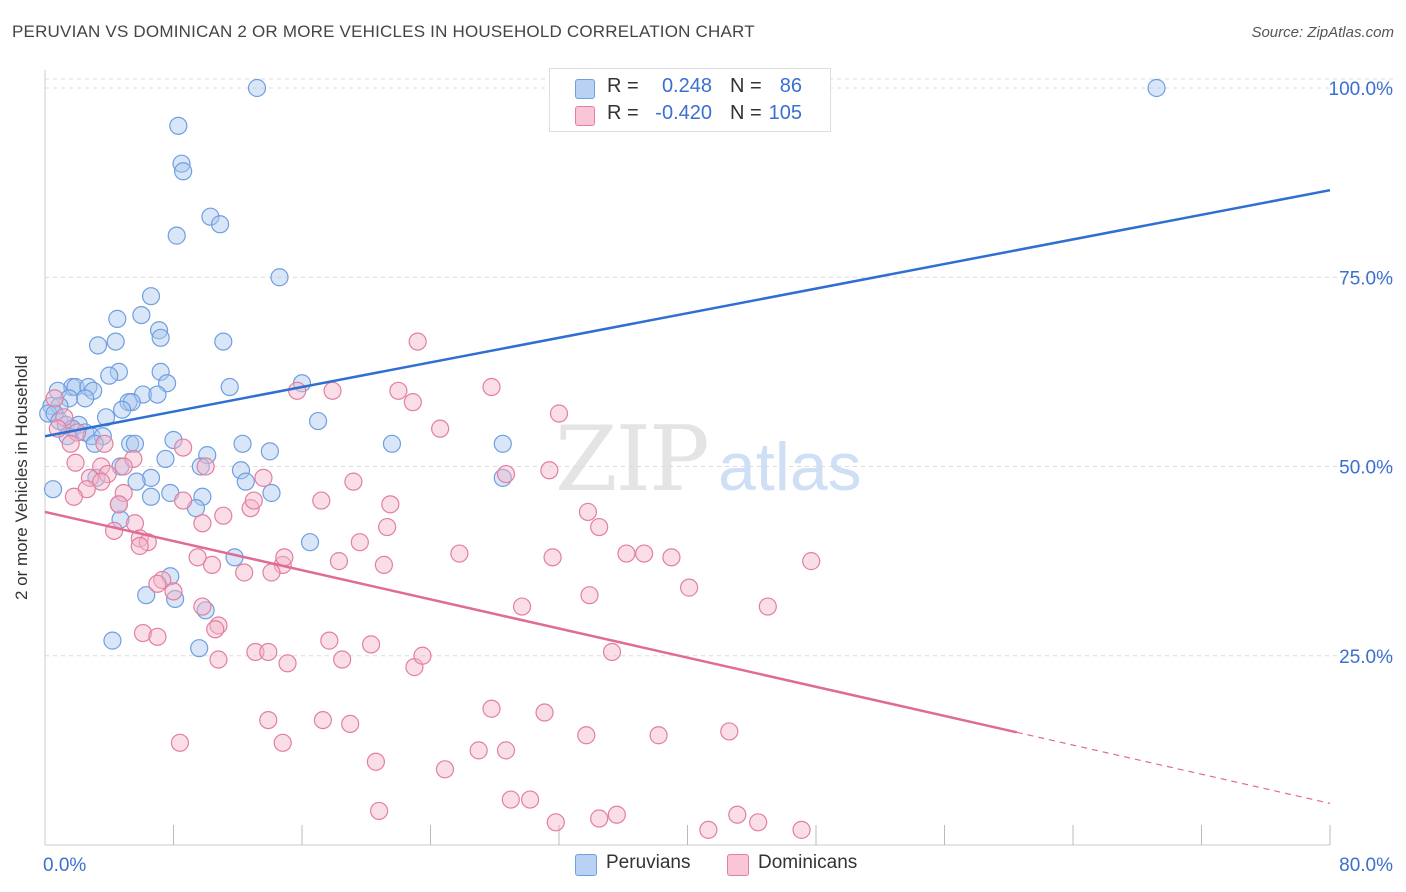 Image resolution: width=1406 pixels, height=892 pixels. Describe the element at coordinates (64, 865) in the screenshot. I see `x-tick-label: 0.0%` at that location.